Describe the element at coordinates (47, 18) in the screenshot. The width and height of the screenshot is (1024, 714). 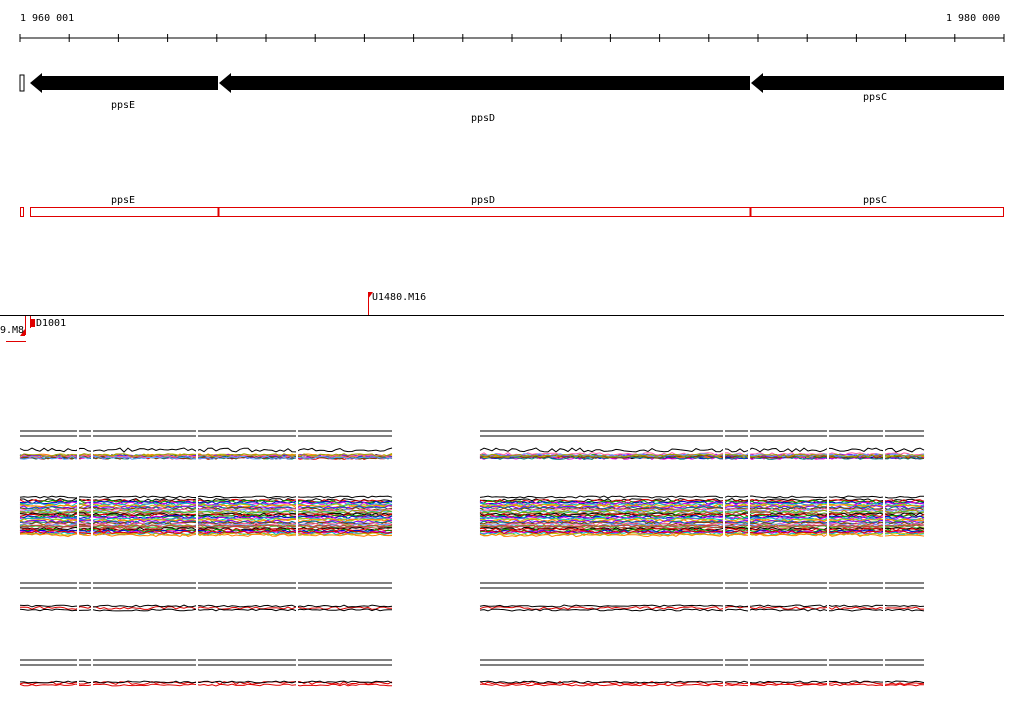
I see `axis-start-label: 1 960 001` at that location.